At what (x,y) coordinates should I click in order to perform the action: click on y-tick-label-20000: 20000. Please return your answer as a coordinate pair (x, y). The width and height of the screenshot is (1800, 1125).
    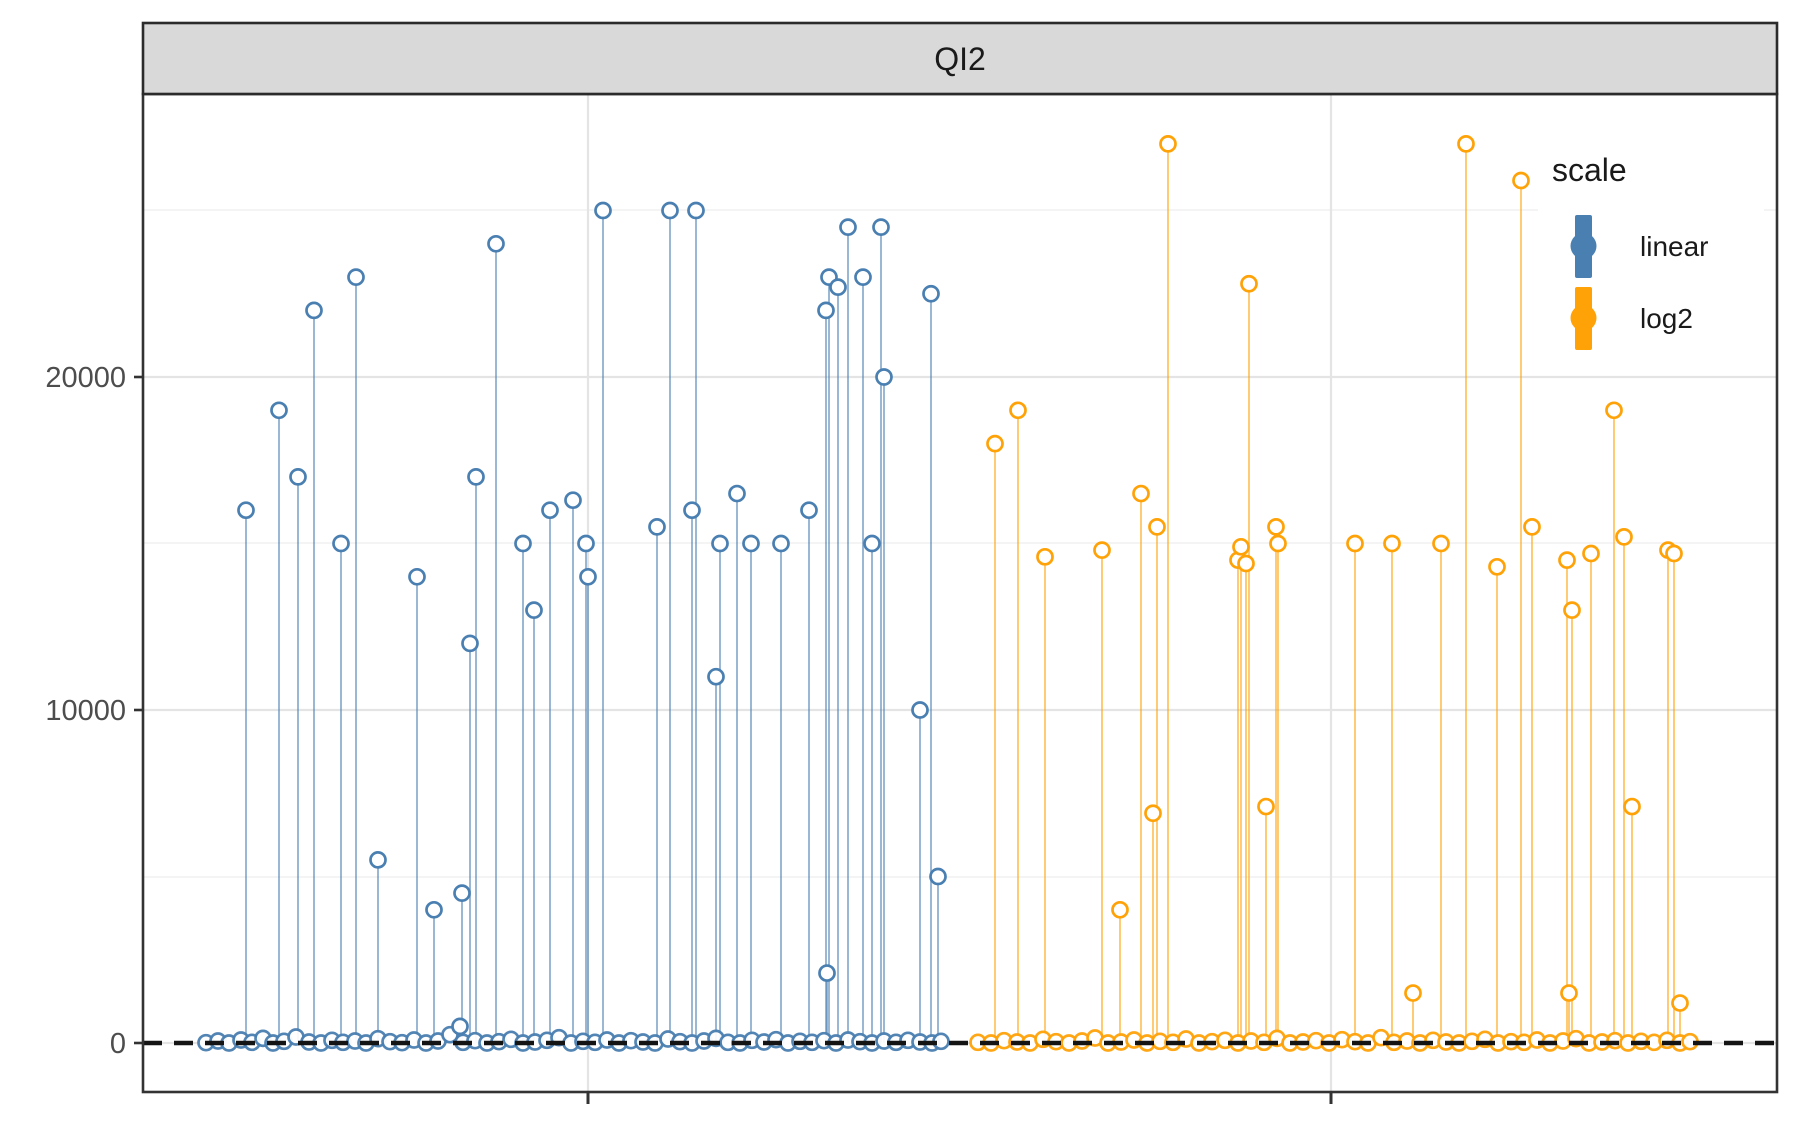
    Looking at the image, I should click on (85, 378).